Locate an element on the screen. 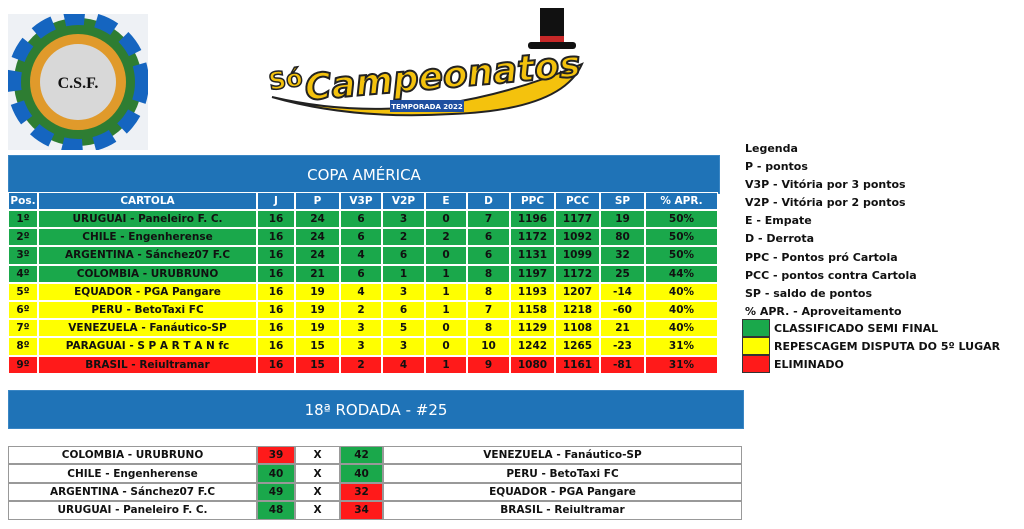  stat-cell: 1193 is located at coordinates (532, 291).